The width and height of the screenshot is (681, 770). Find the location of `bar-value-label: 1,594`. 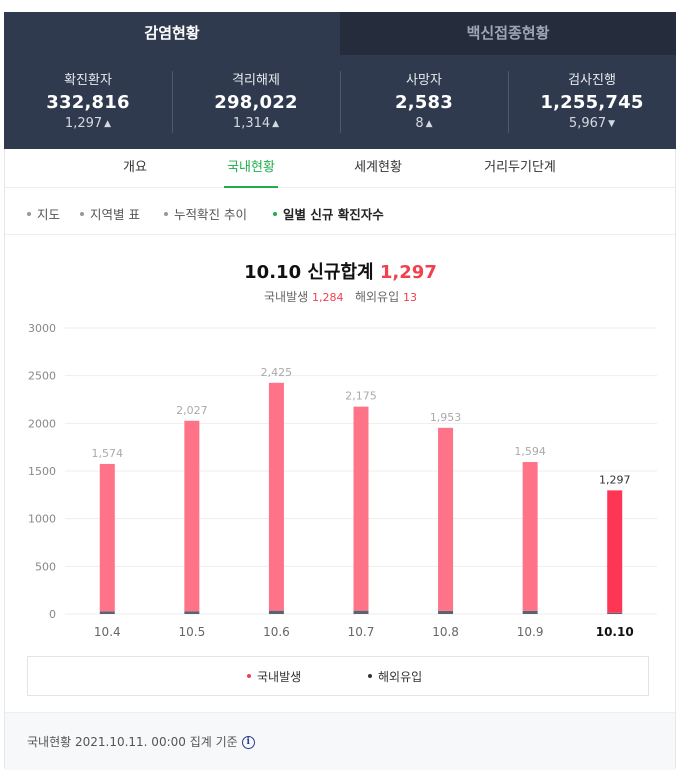

bar-value-label: 1,594 is located at coordinates (530, 451).